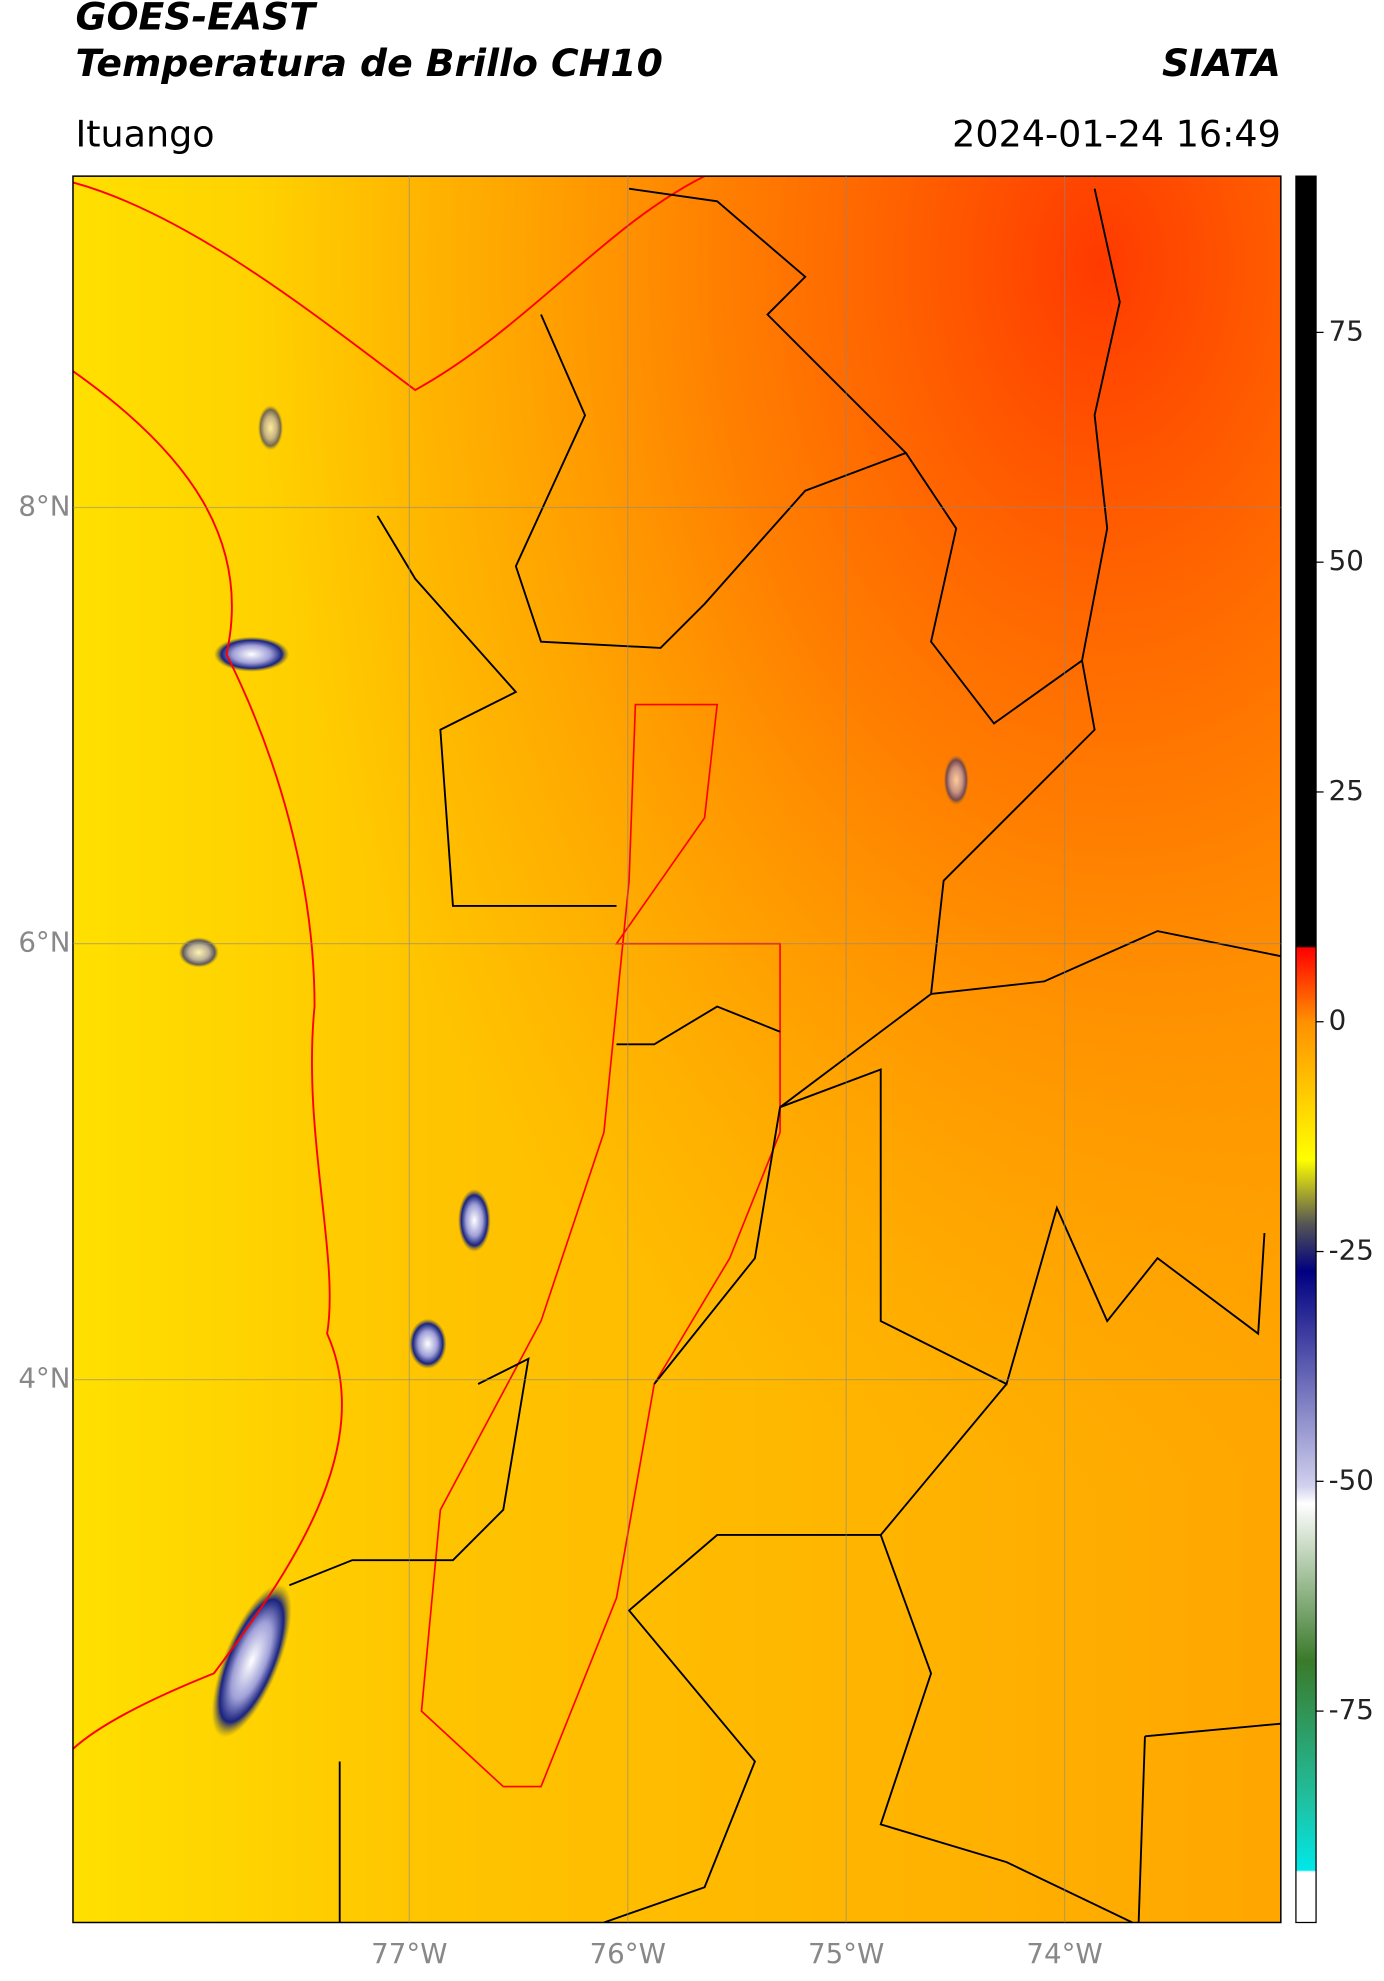 Image resolution: width=1384 pixels, height=1981 pixels. I want to click on colorbar-tick-label: -25, so click(1351, 1250).